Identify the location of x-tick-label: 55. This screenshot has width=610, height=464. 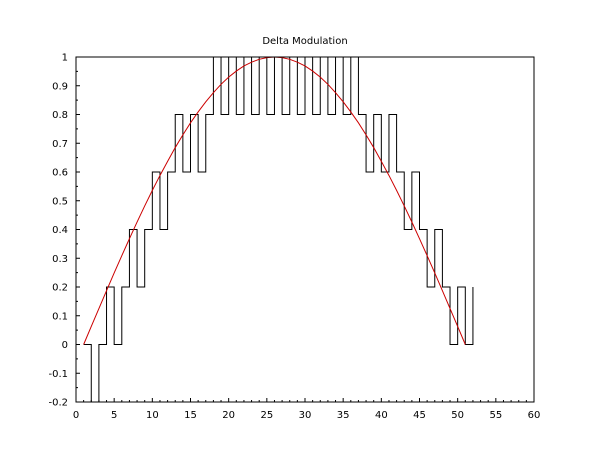
(495, 415).